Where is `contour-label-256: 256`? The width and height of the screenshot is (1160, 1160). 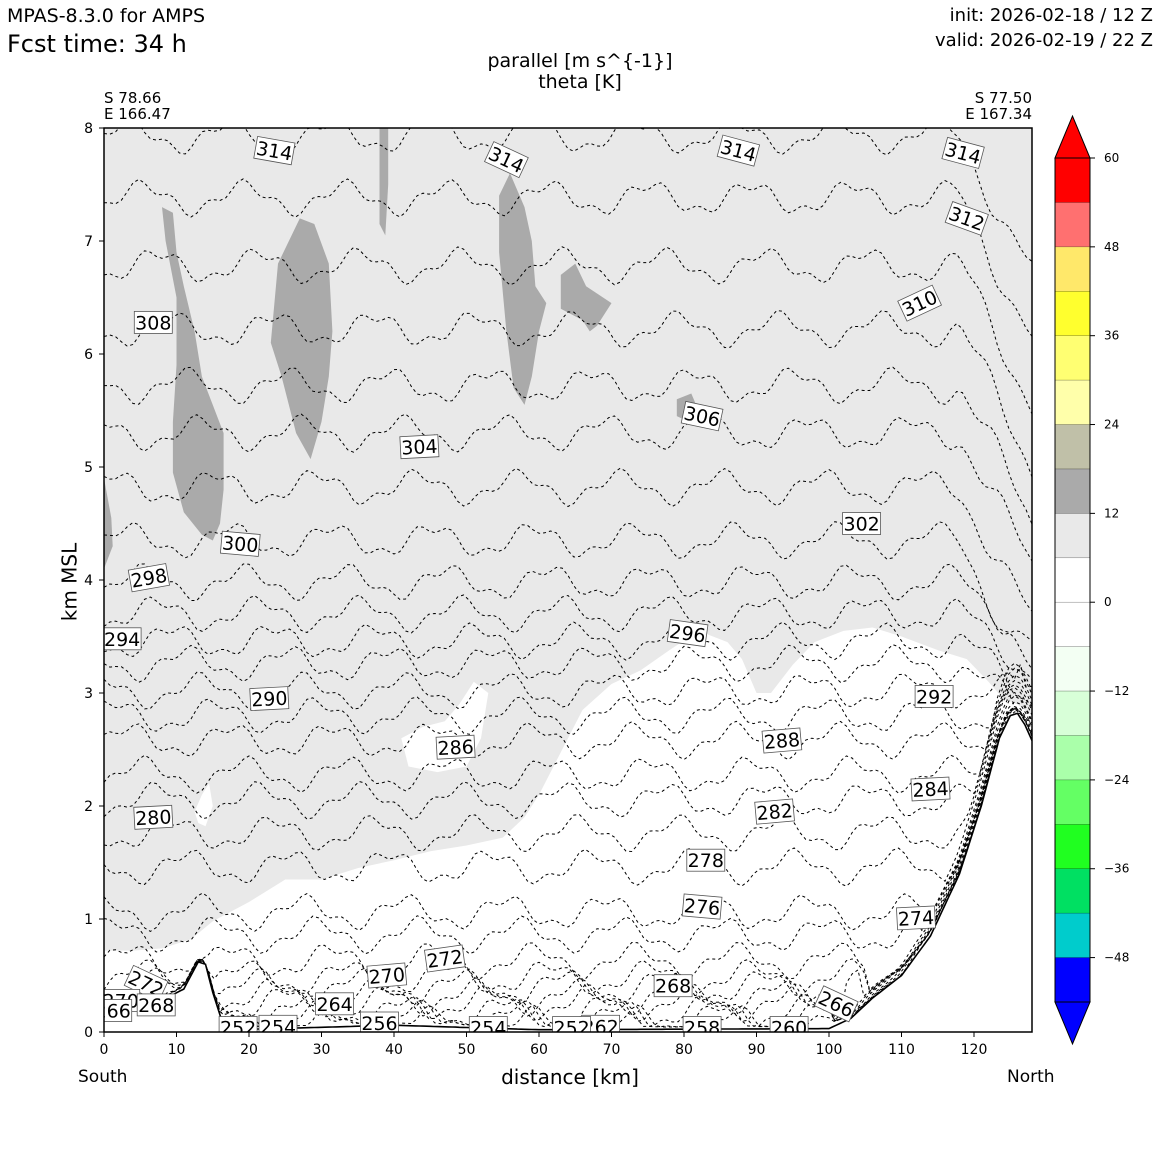
contour-label-256: 256 is located at coordinates (379, 1023).